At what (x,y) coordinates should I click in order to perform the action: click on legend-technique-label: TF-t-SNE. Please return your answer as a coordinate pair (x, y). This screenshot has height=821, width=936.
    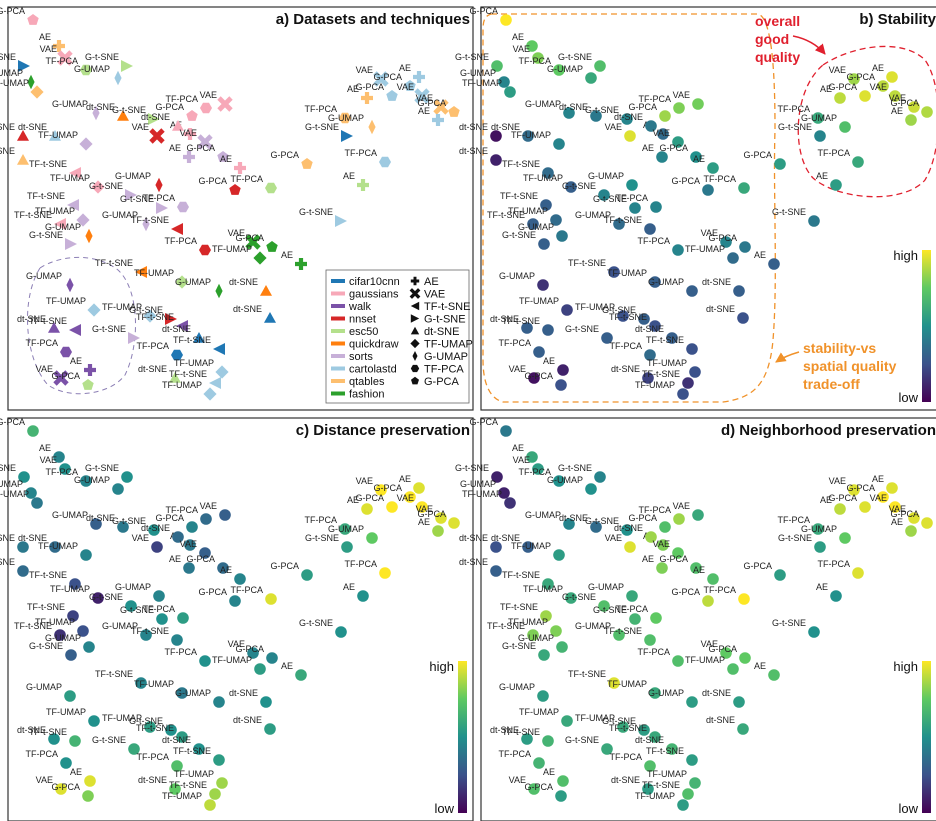
    Looking at the image, I should click on (447, 307).